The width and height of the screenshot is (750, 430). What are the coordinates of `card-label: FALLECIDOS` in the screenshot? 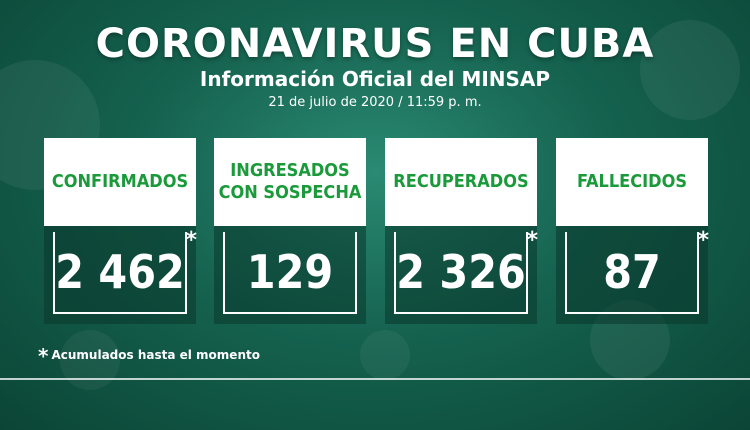 It's located at (632, 182).